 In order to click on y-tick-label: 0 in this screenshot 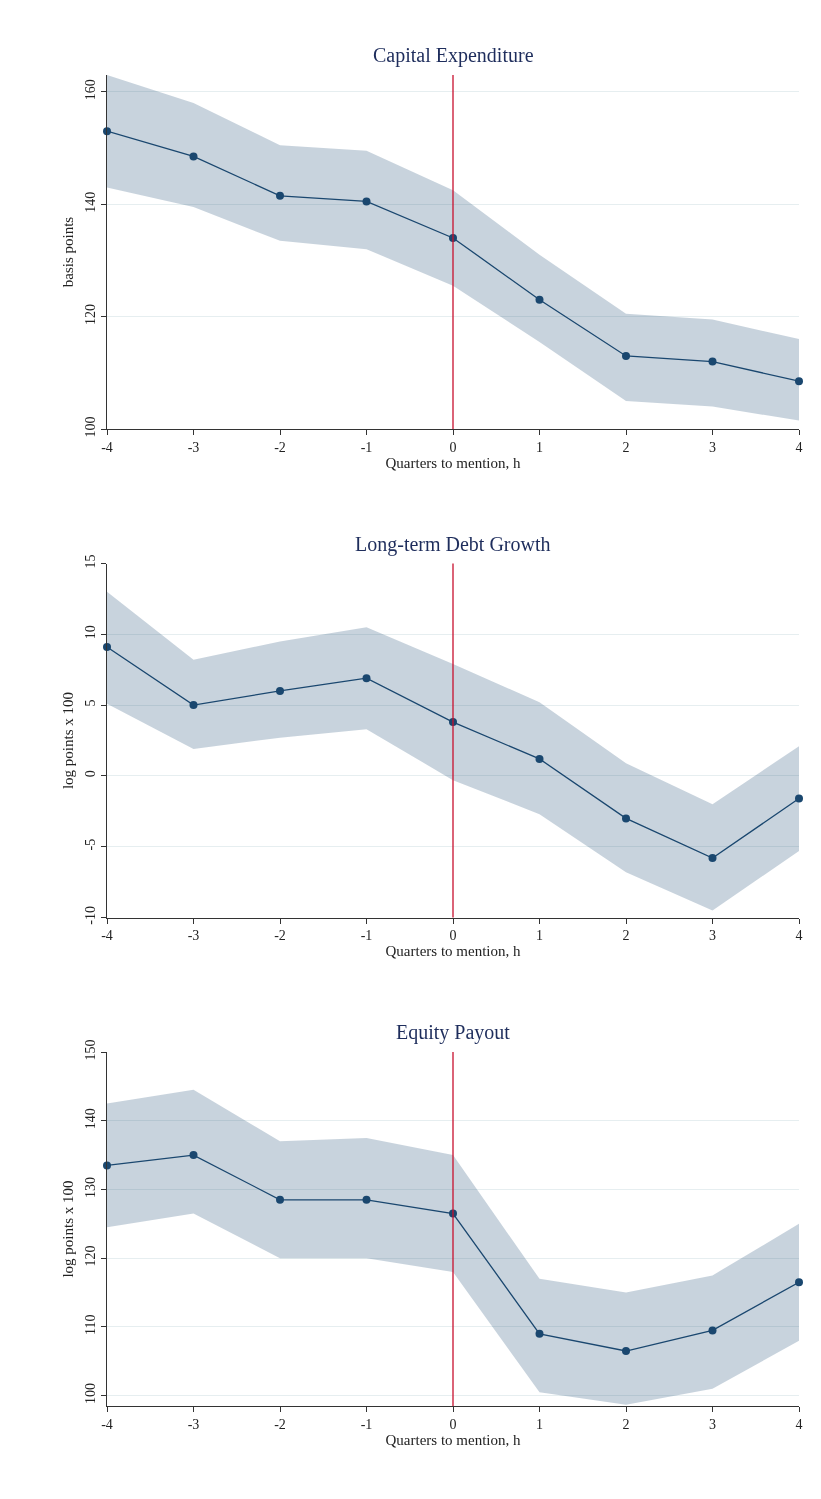, I will do `click(91, 774)`.